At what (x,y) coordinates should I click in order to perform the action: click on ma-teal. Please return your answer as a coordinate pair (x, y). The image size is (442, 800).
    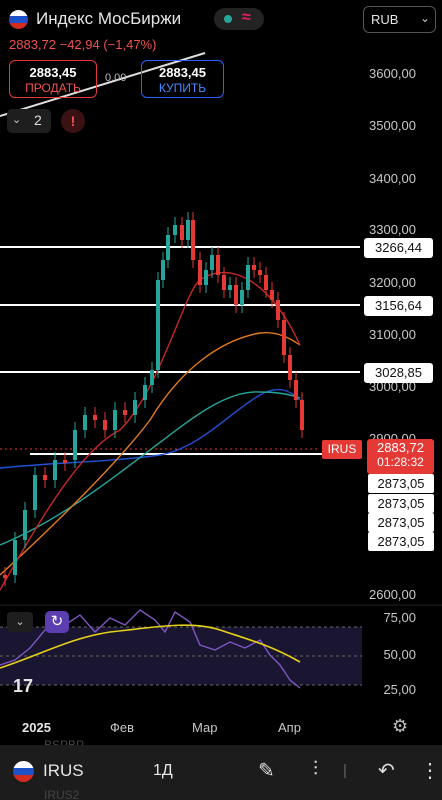
    Looking at the image, I should click on (150, 468).